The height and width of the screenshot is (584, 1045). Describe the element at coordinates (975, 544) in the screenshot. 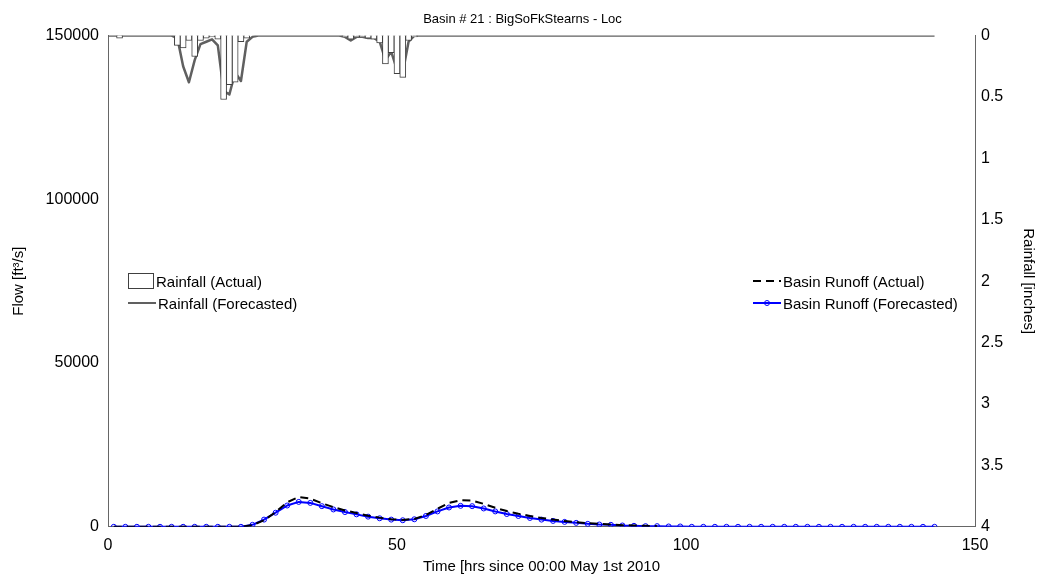

I see `x-tick-label: 150` at that location.